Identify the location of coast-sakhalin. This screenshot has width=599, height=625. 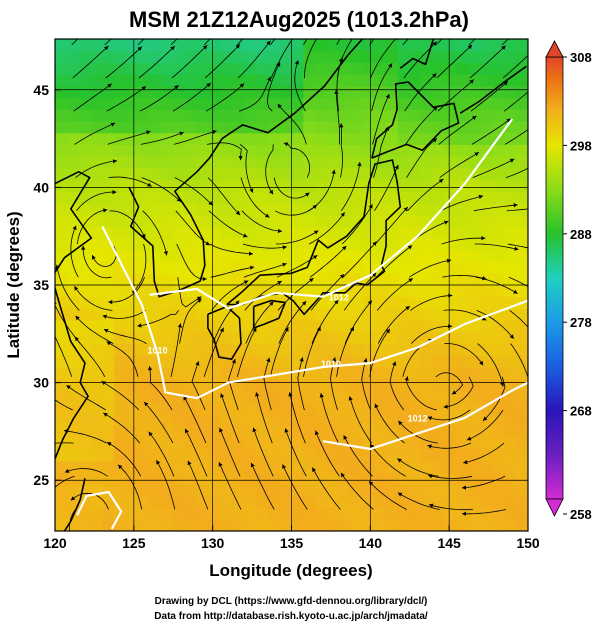
(417, 54).